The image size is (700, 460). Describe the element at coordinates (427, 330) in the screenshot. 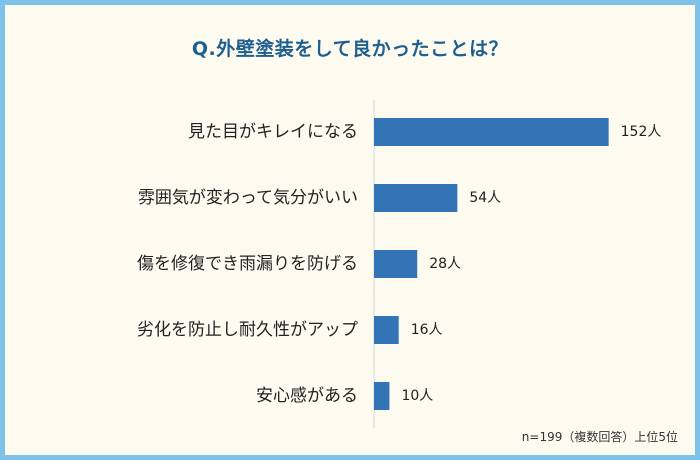

I see `value-label: 16人` at that location.